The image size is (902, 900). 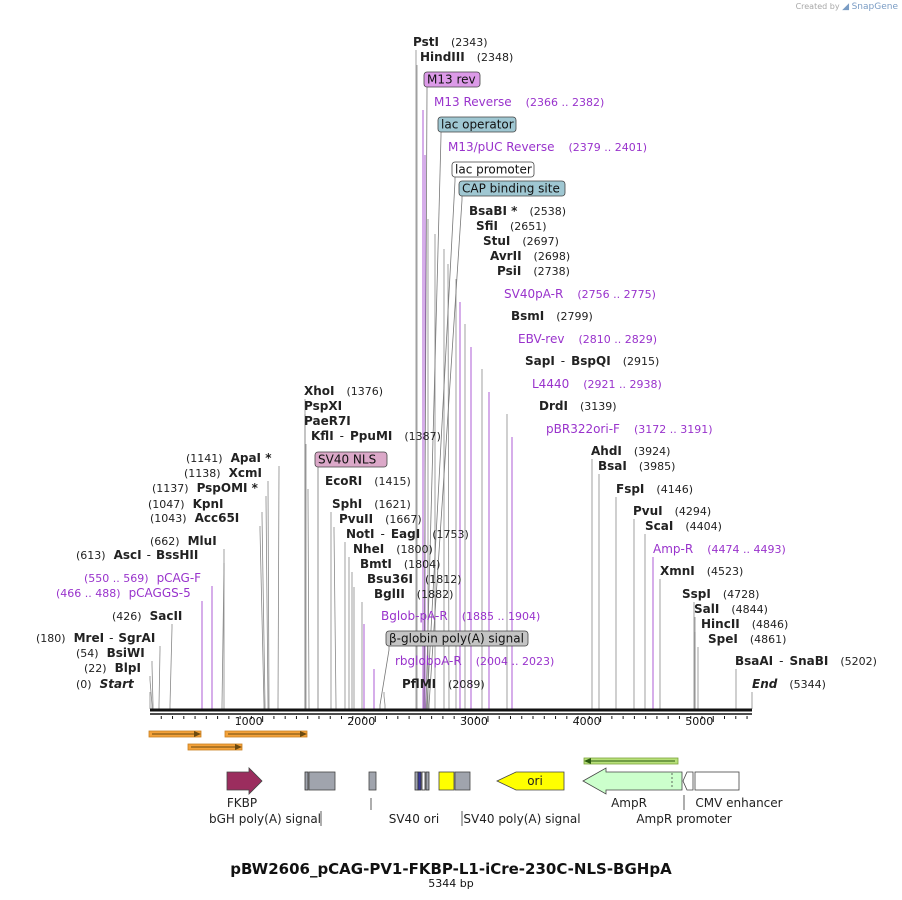 I want to click on site-label-bsiwi: (54) BsiWI, so click(x=110, y=653).